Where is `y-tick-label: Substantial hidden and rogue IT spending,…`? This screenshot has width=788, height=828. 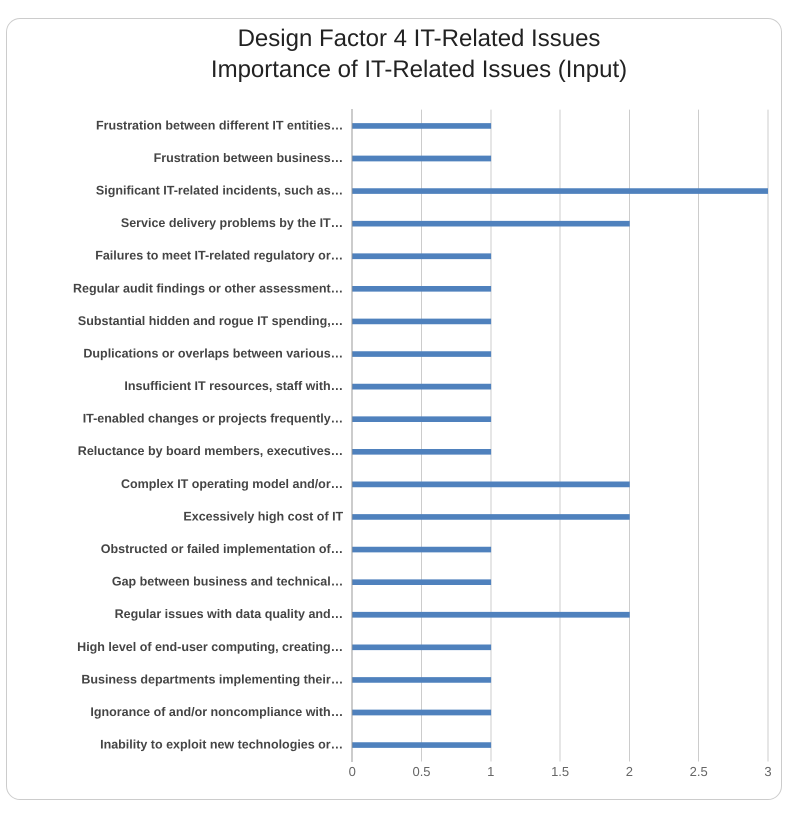
y-tick-label: Substantial hidden and rogue IT spending,… is located at coordinates (211, 321).